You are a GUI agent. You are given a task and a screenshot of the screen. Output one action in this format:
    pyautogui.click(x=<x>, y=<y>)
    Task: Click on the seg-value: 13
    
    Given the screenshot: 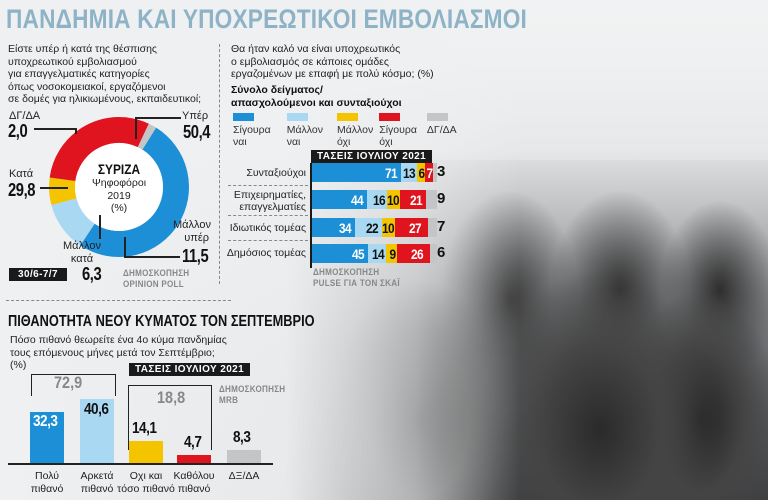 What is the action you would take?
    pyautogui.click(x=409, y=172)
    